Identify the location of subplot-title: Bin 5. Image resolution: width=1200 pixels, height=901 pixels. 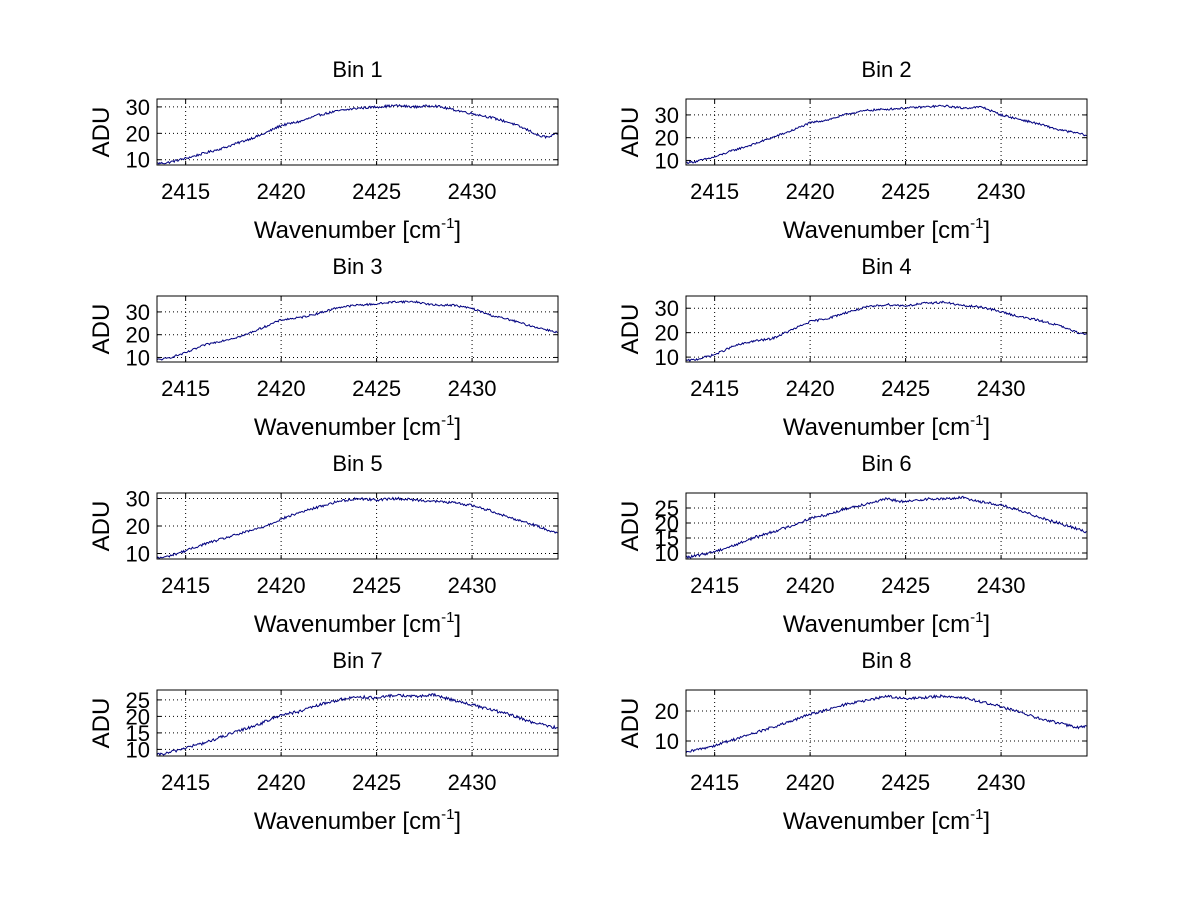
(357, 463).